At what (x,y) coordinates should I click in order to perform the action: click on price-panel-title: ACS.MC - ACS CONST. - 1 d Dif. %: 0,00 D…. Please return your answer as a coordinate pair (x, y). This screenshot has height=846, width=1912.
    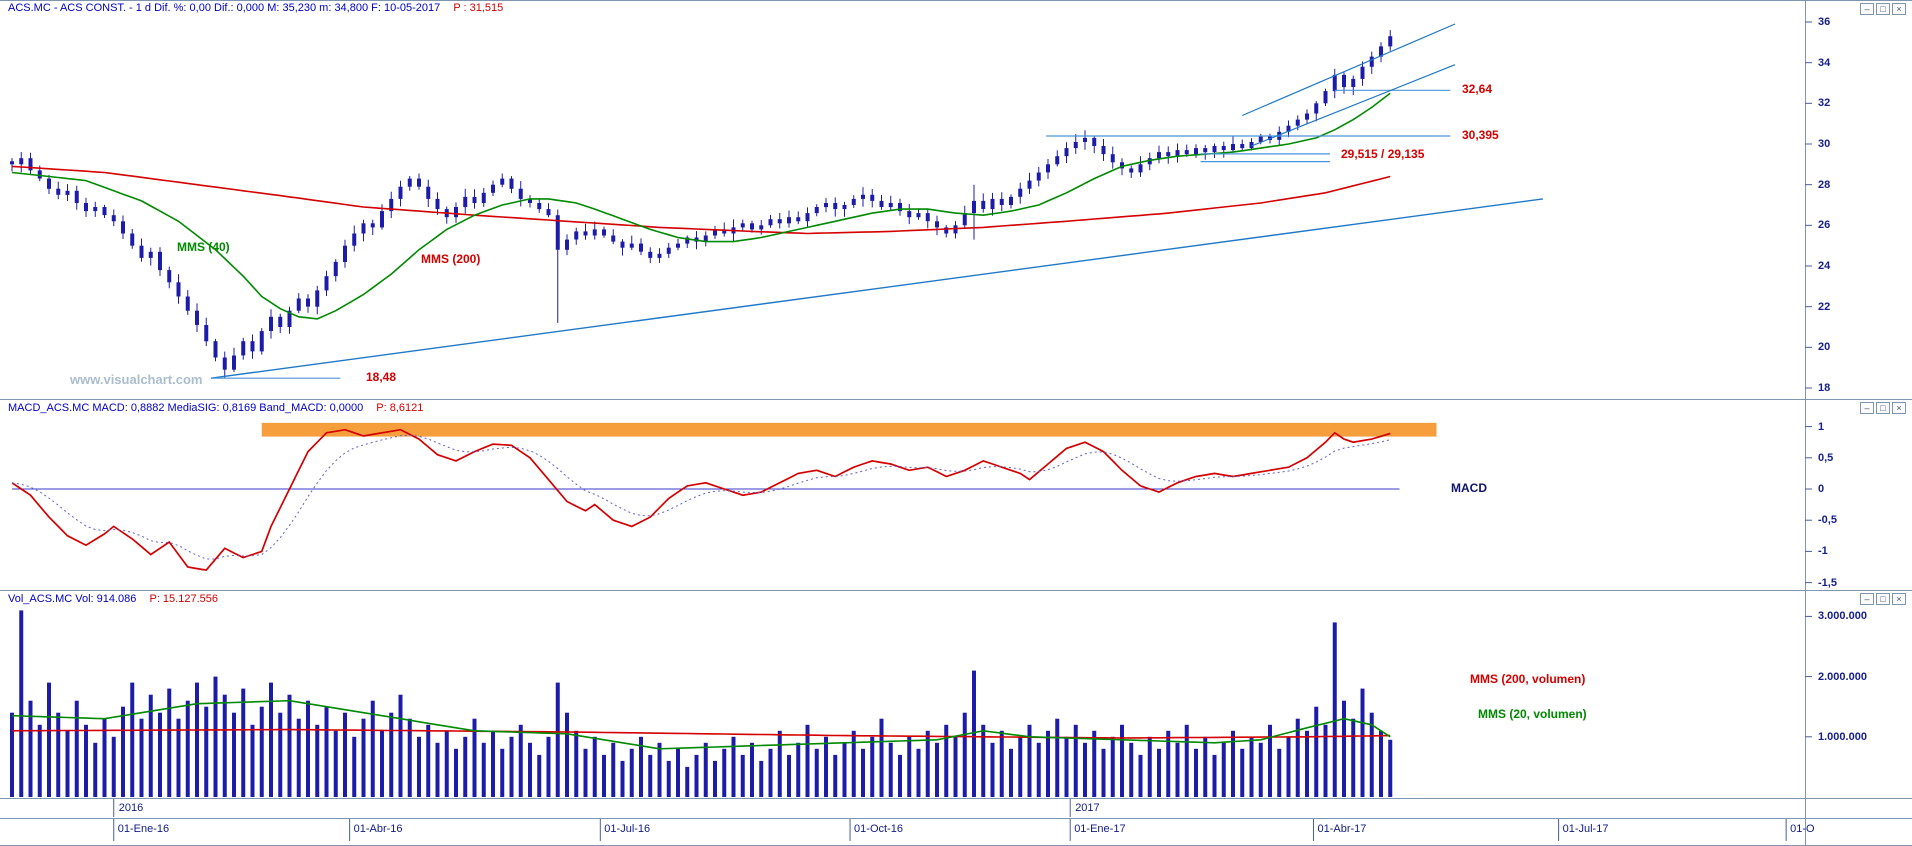
    Looking at the image, I should click on (255, 8).